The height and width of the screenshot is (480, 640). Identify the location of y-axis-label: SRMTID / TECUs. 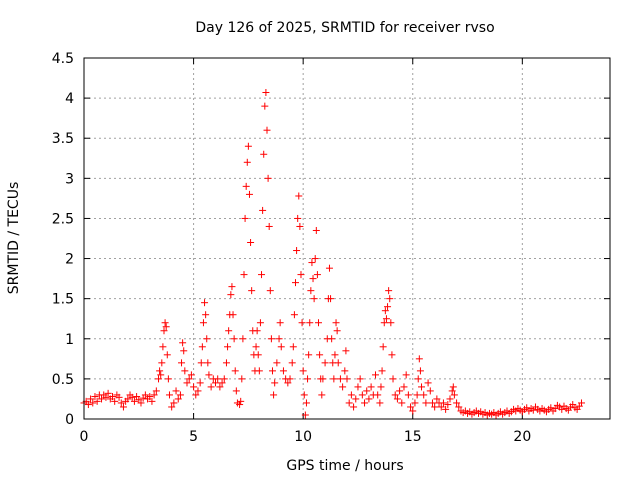
(14, 238).